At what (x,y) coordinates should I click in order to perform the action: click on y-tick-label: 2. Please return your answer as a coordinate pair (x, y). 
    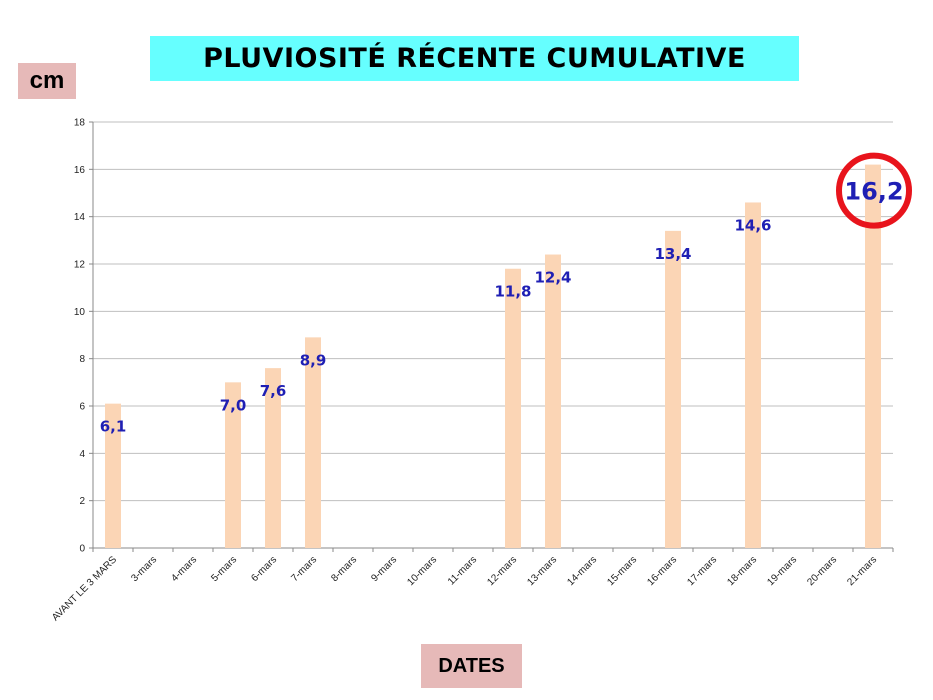
    Looking at the image, I should click on (82, 501).